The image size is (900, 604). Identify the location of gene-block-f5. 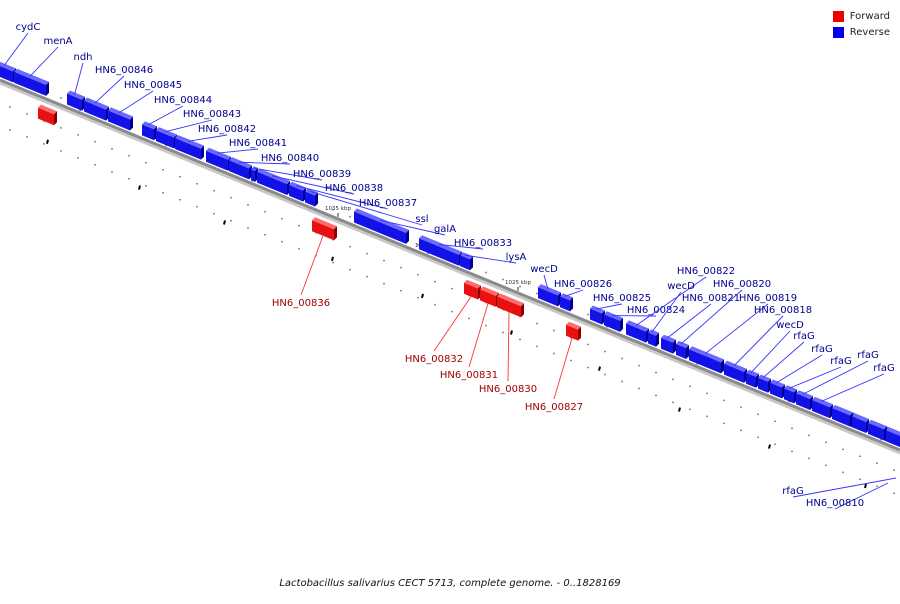
(573, 331).